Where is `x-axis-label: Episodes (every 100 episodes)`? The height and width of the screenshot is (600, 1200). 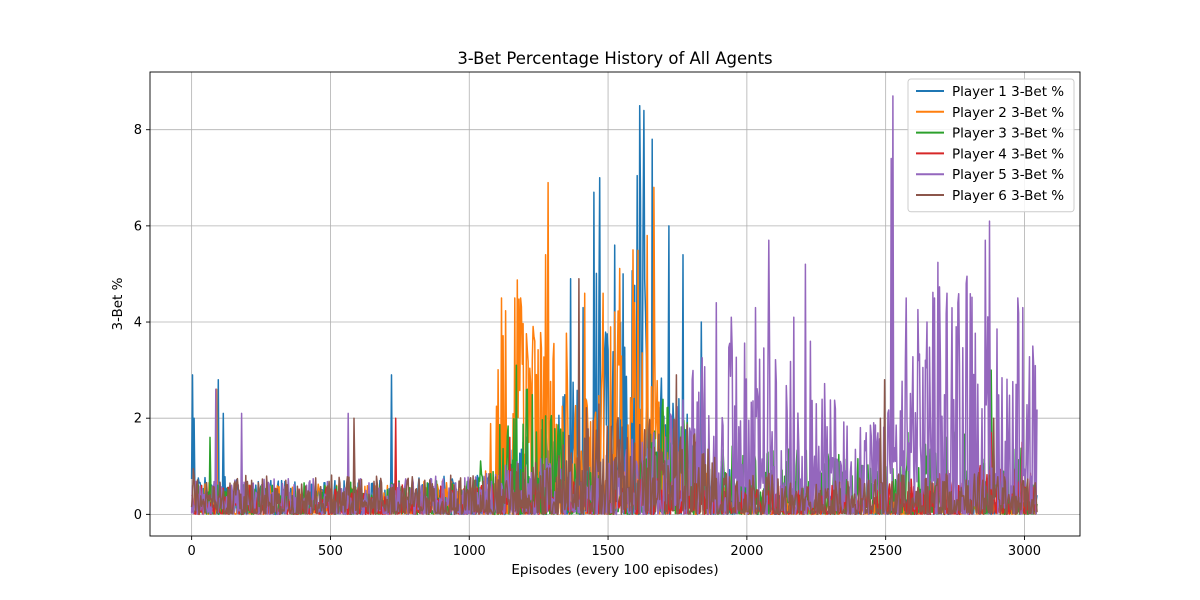
x-axis-label: Episodes (every 100 episodes) is located at coordinates (614, 570).